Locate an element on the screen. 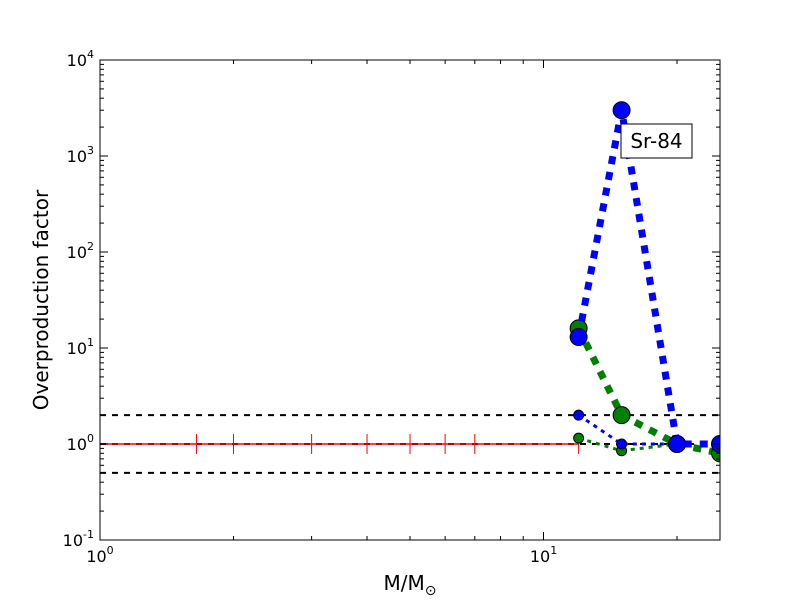 The height and width of the screenshot is (600, 800). y-tick-label-2-exp: 1 is located at coordinates (90, 342).